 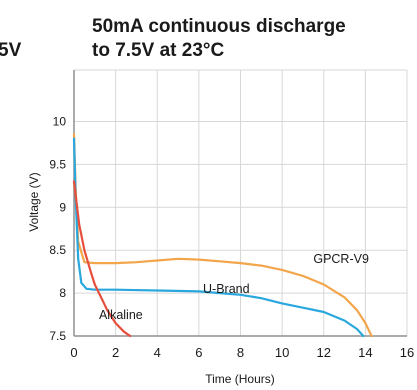 I want to click on x-tick-label: 12, so click(x=324, y=352).